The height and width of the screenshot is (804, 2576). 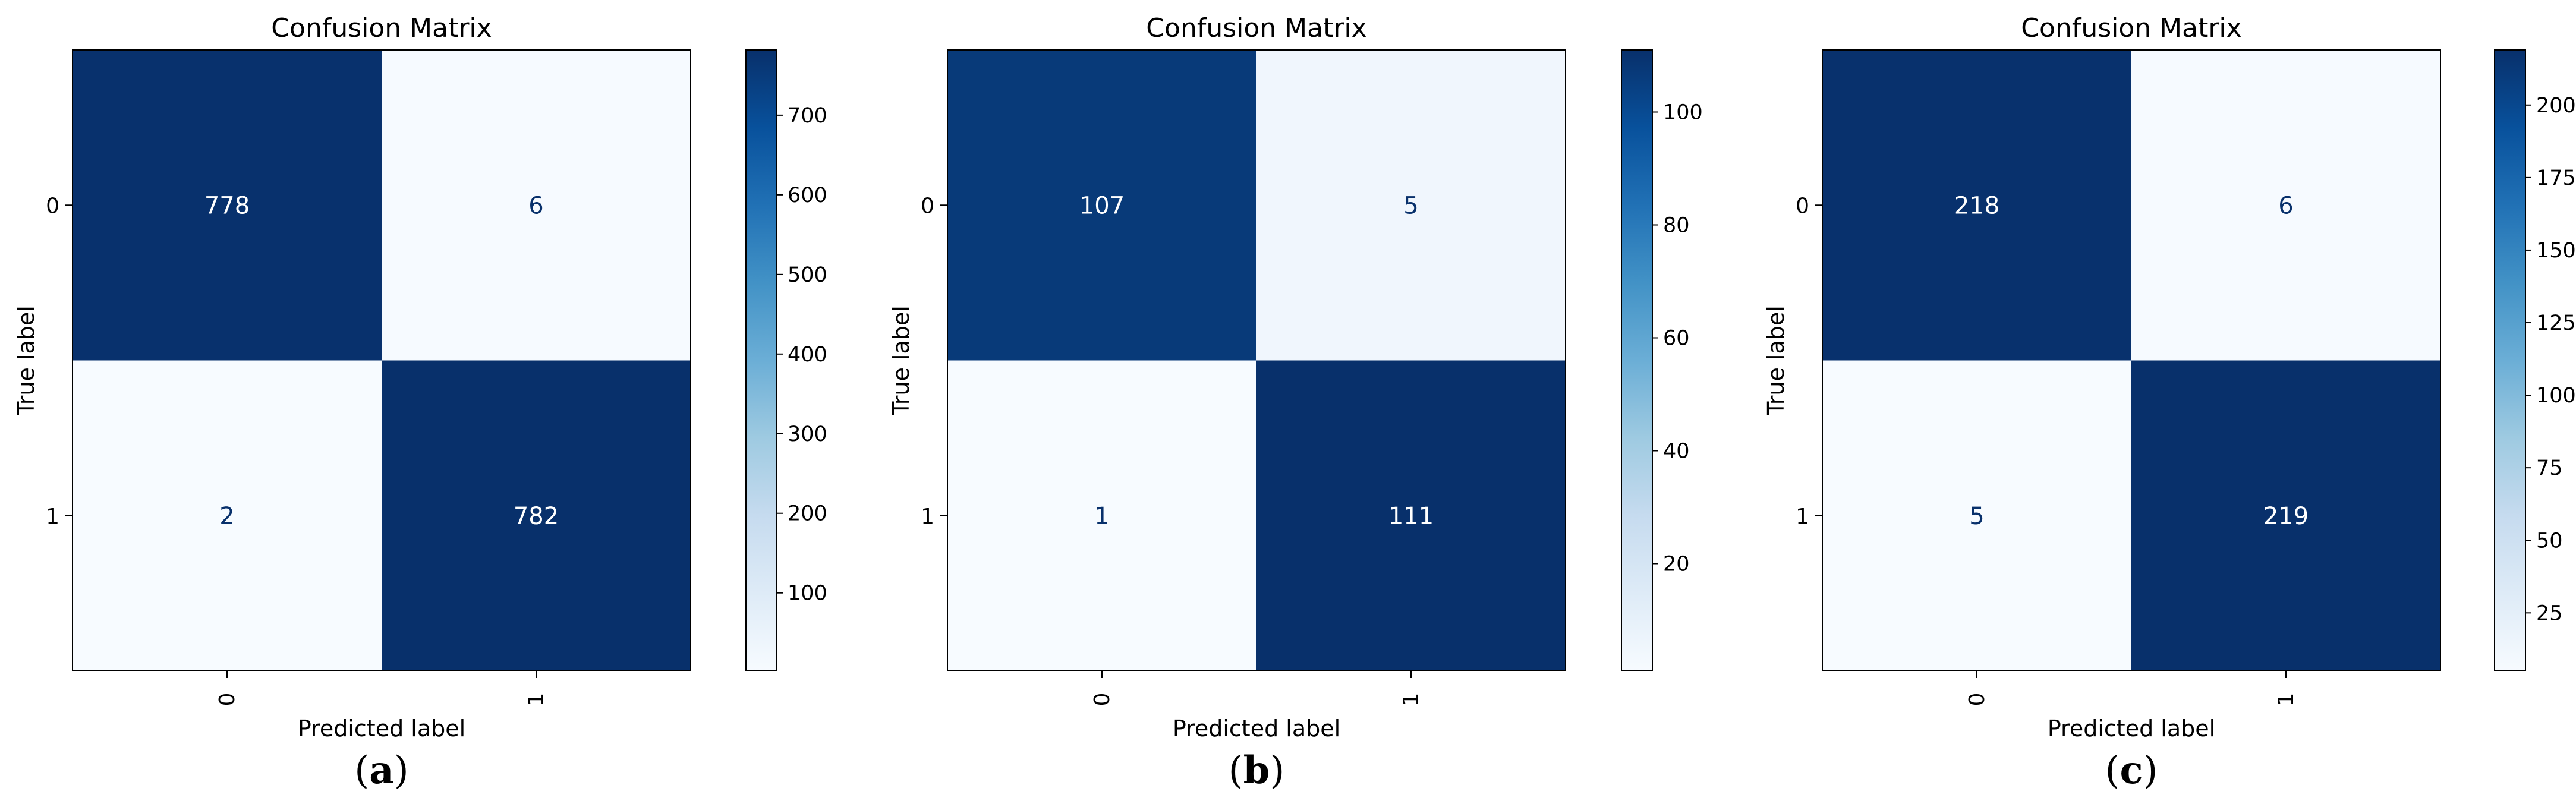 What do you see at coordinates (2549, 468) in the screenshot?
I see `colorbar-tick-label: 75` at bounding box center [2549, 468].